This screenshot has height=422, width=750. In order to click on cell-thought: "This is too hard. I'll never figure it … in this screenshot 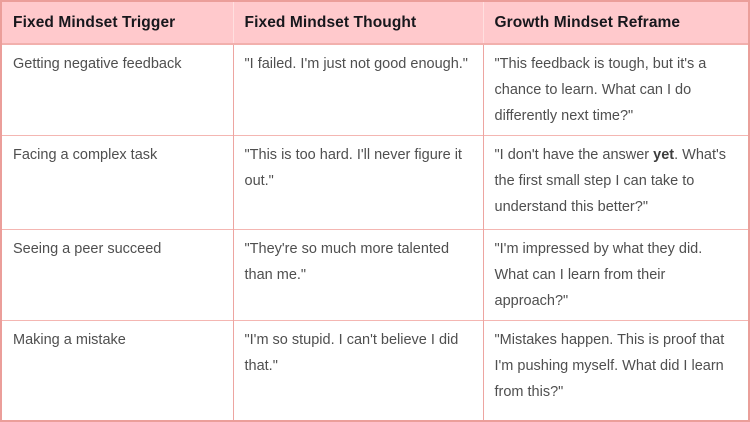, I will do `click(358, 182)`.